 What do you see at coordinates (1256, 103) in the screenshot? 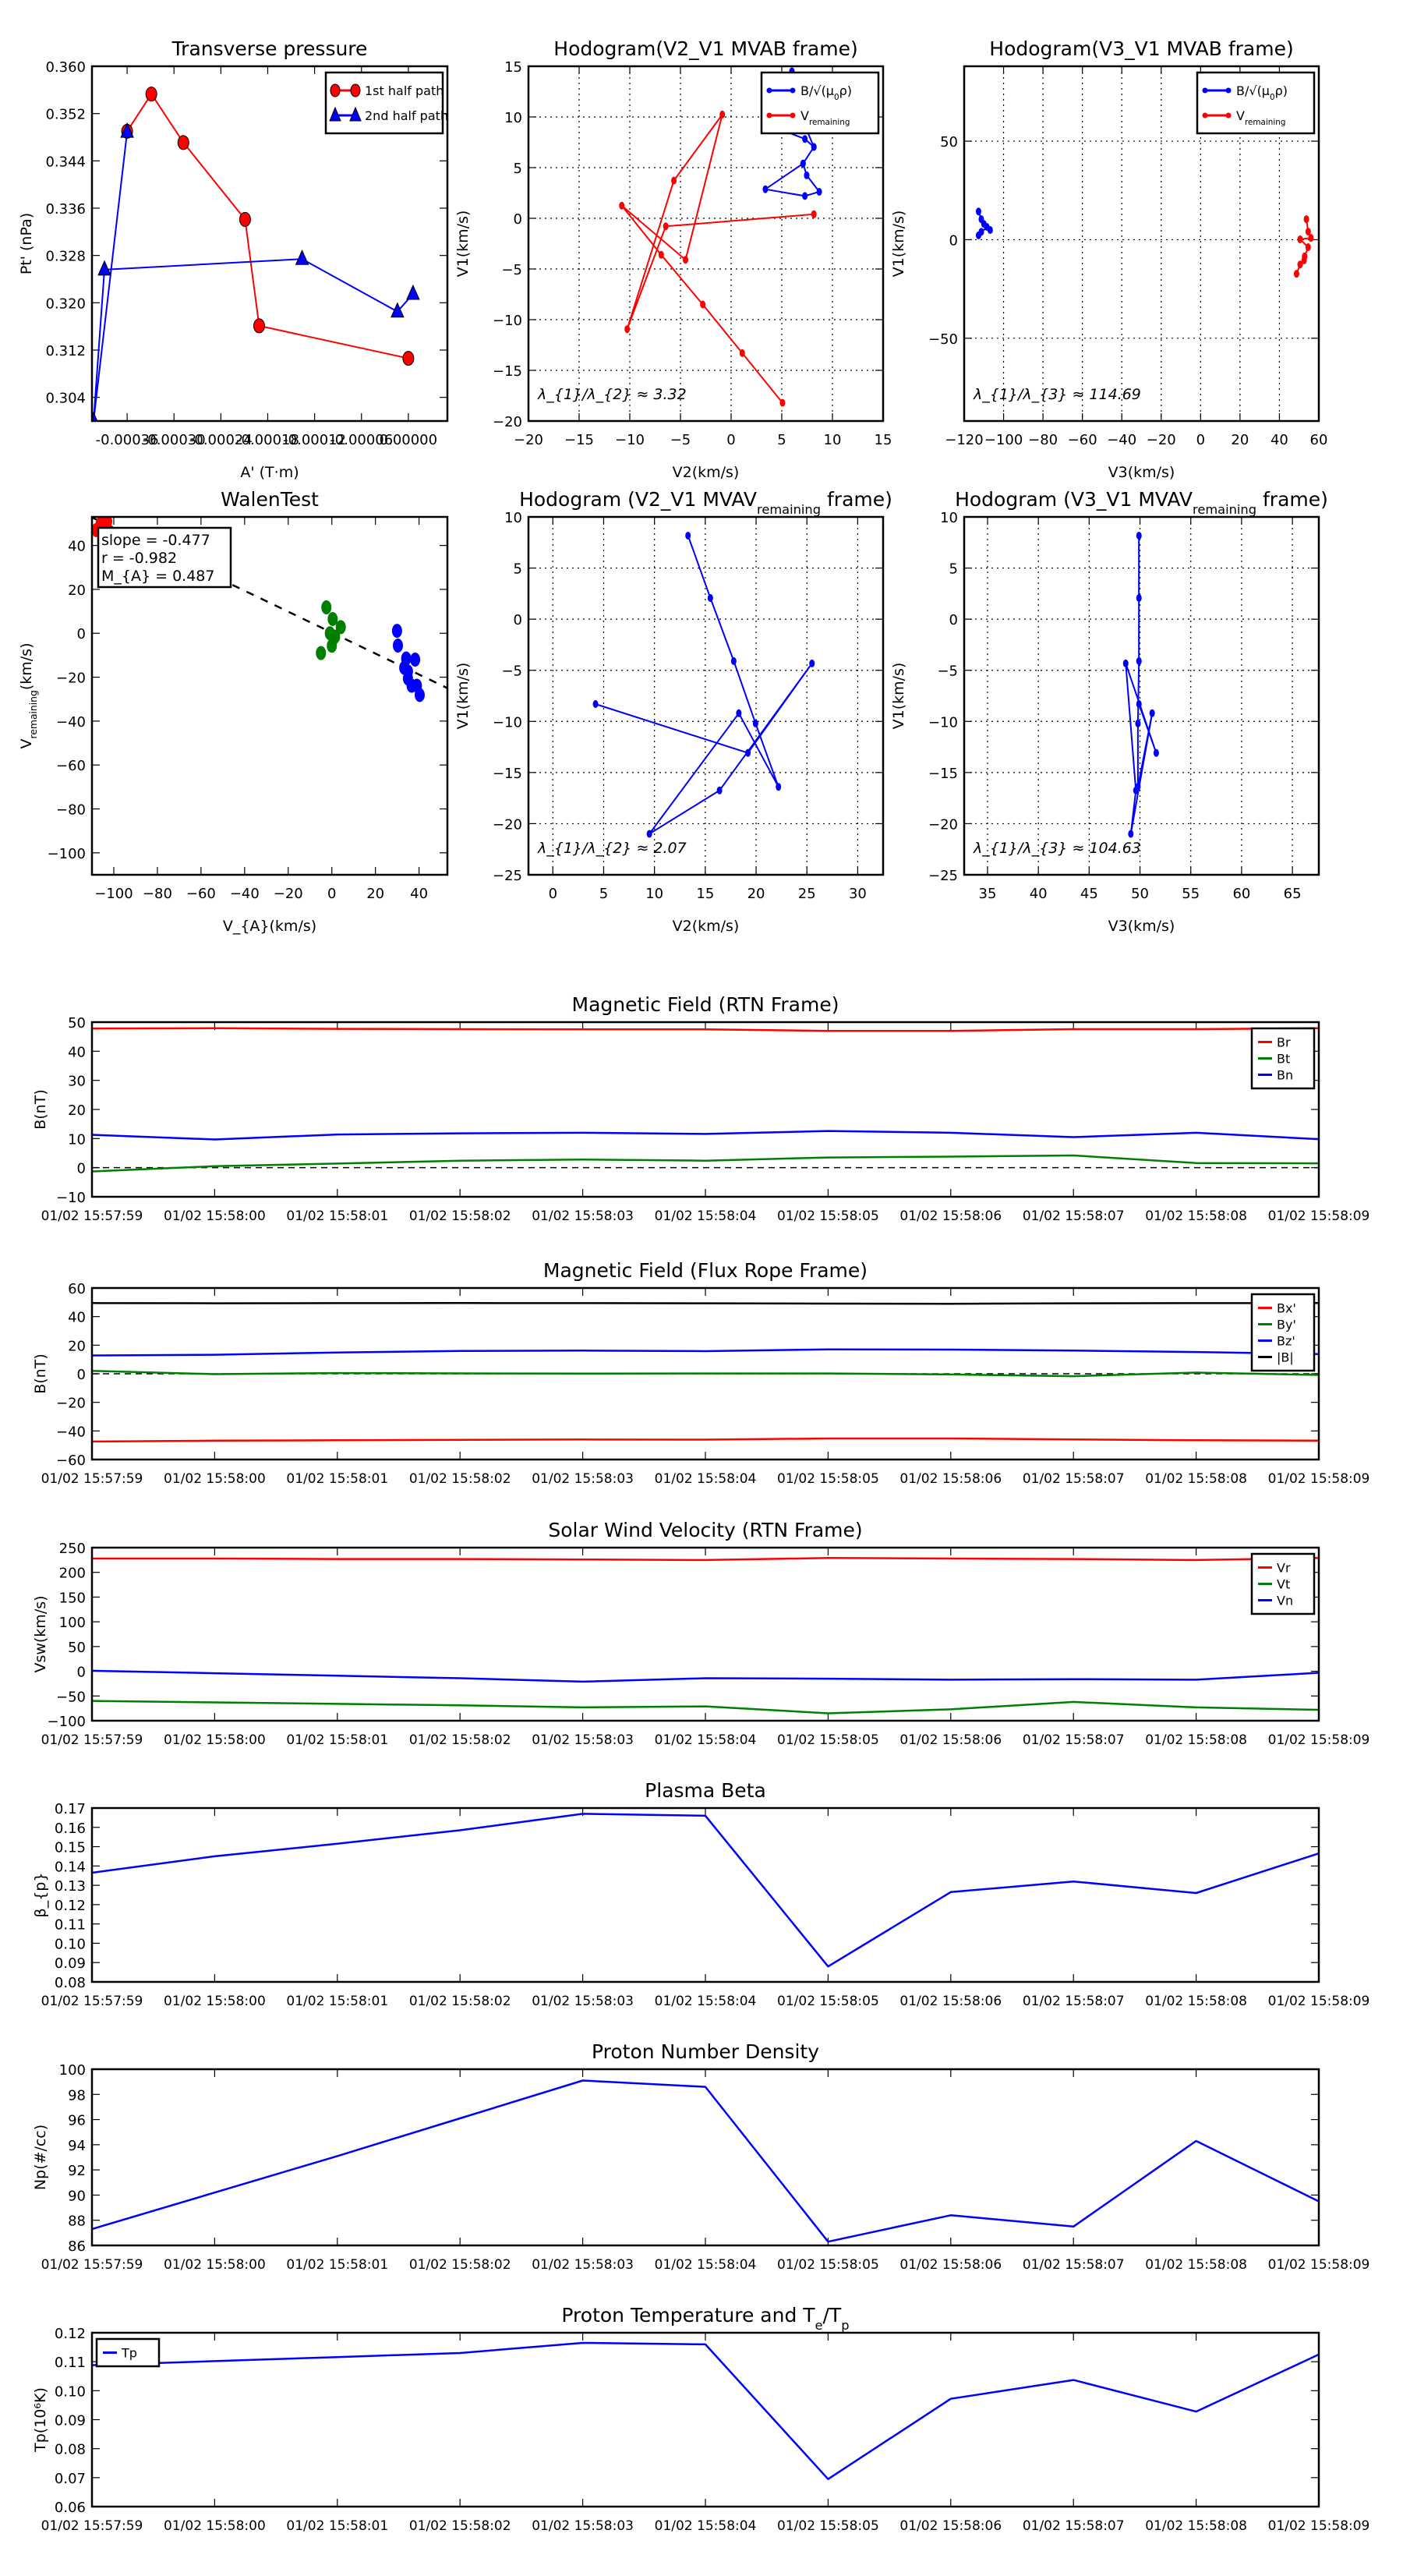
I see `legend: B/√(μ0ρ) Vremaining` at bounding box center [1256, 103].